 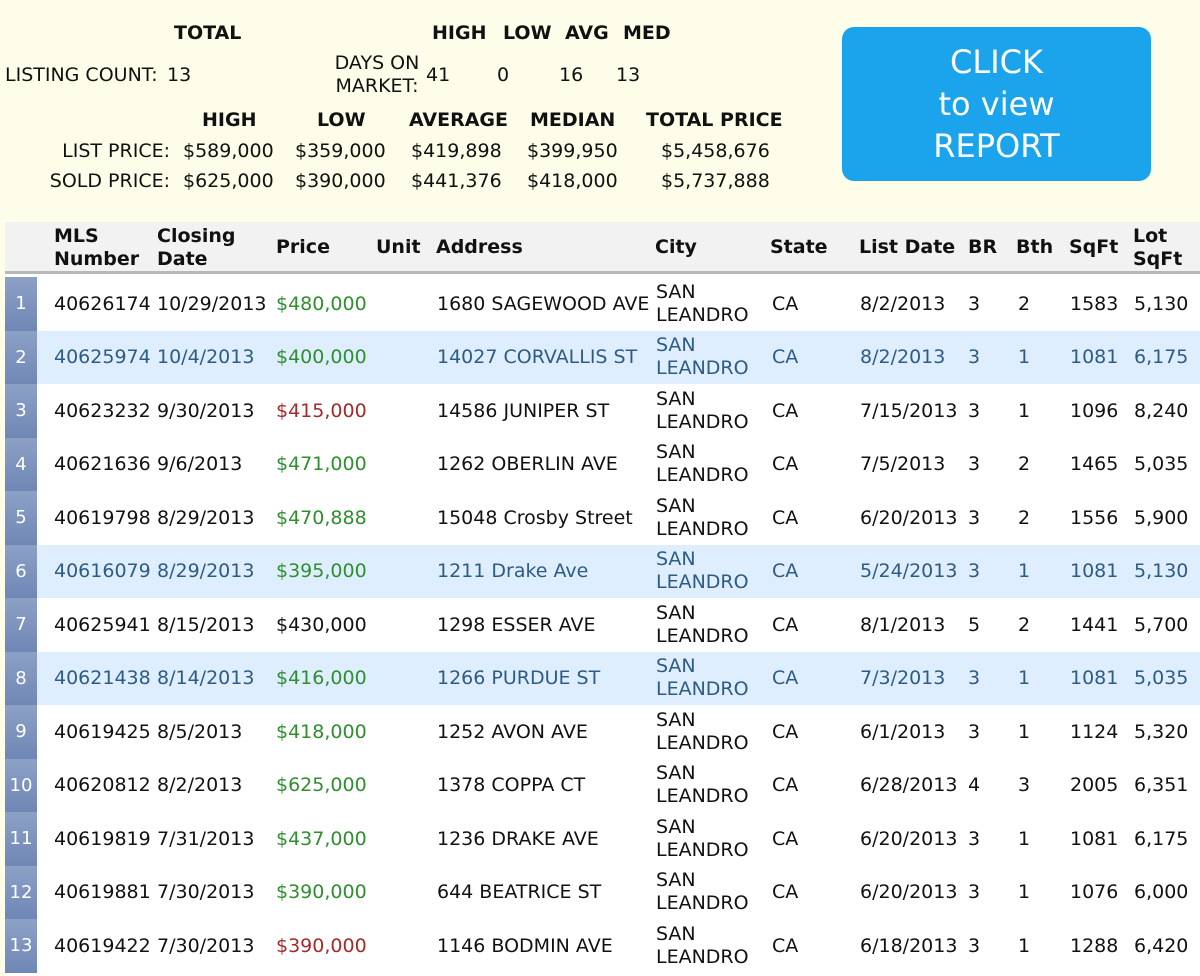 I want to click on cell-closing-date: 9/30/2013, so click(x=206, y=410).